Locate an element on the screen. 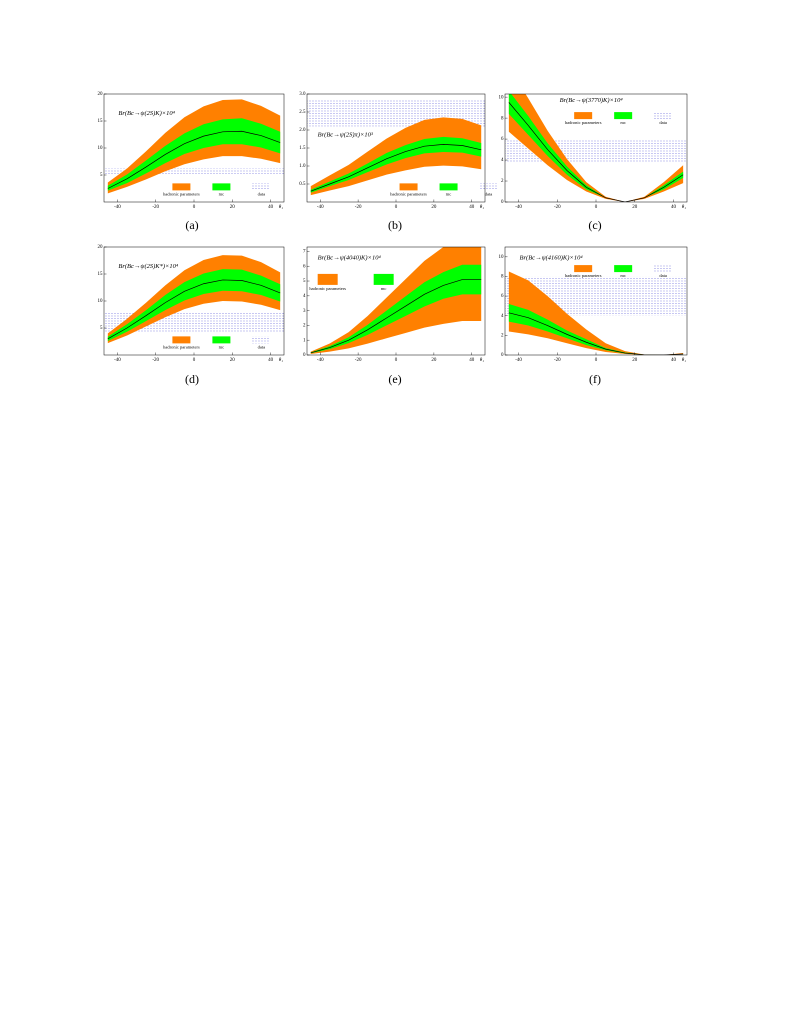 This screenshot has height=1021, width=789. caption: (d) is located at coordinates (192, 379).